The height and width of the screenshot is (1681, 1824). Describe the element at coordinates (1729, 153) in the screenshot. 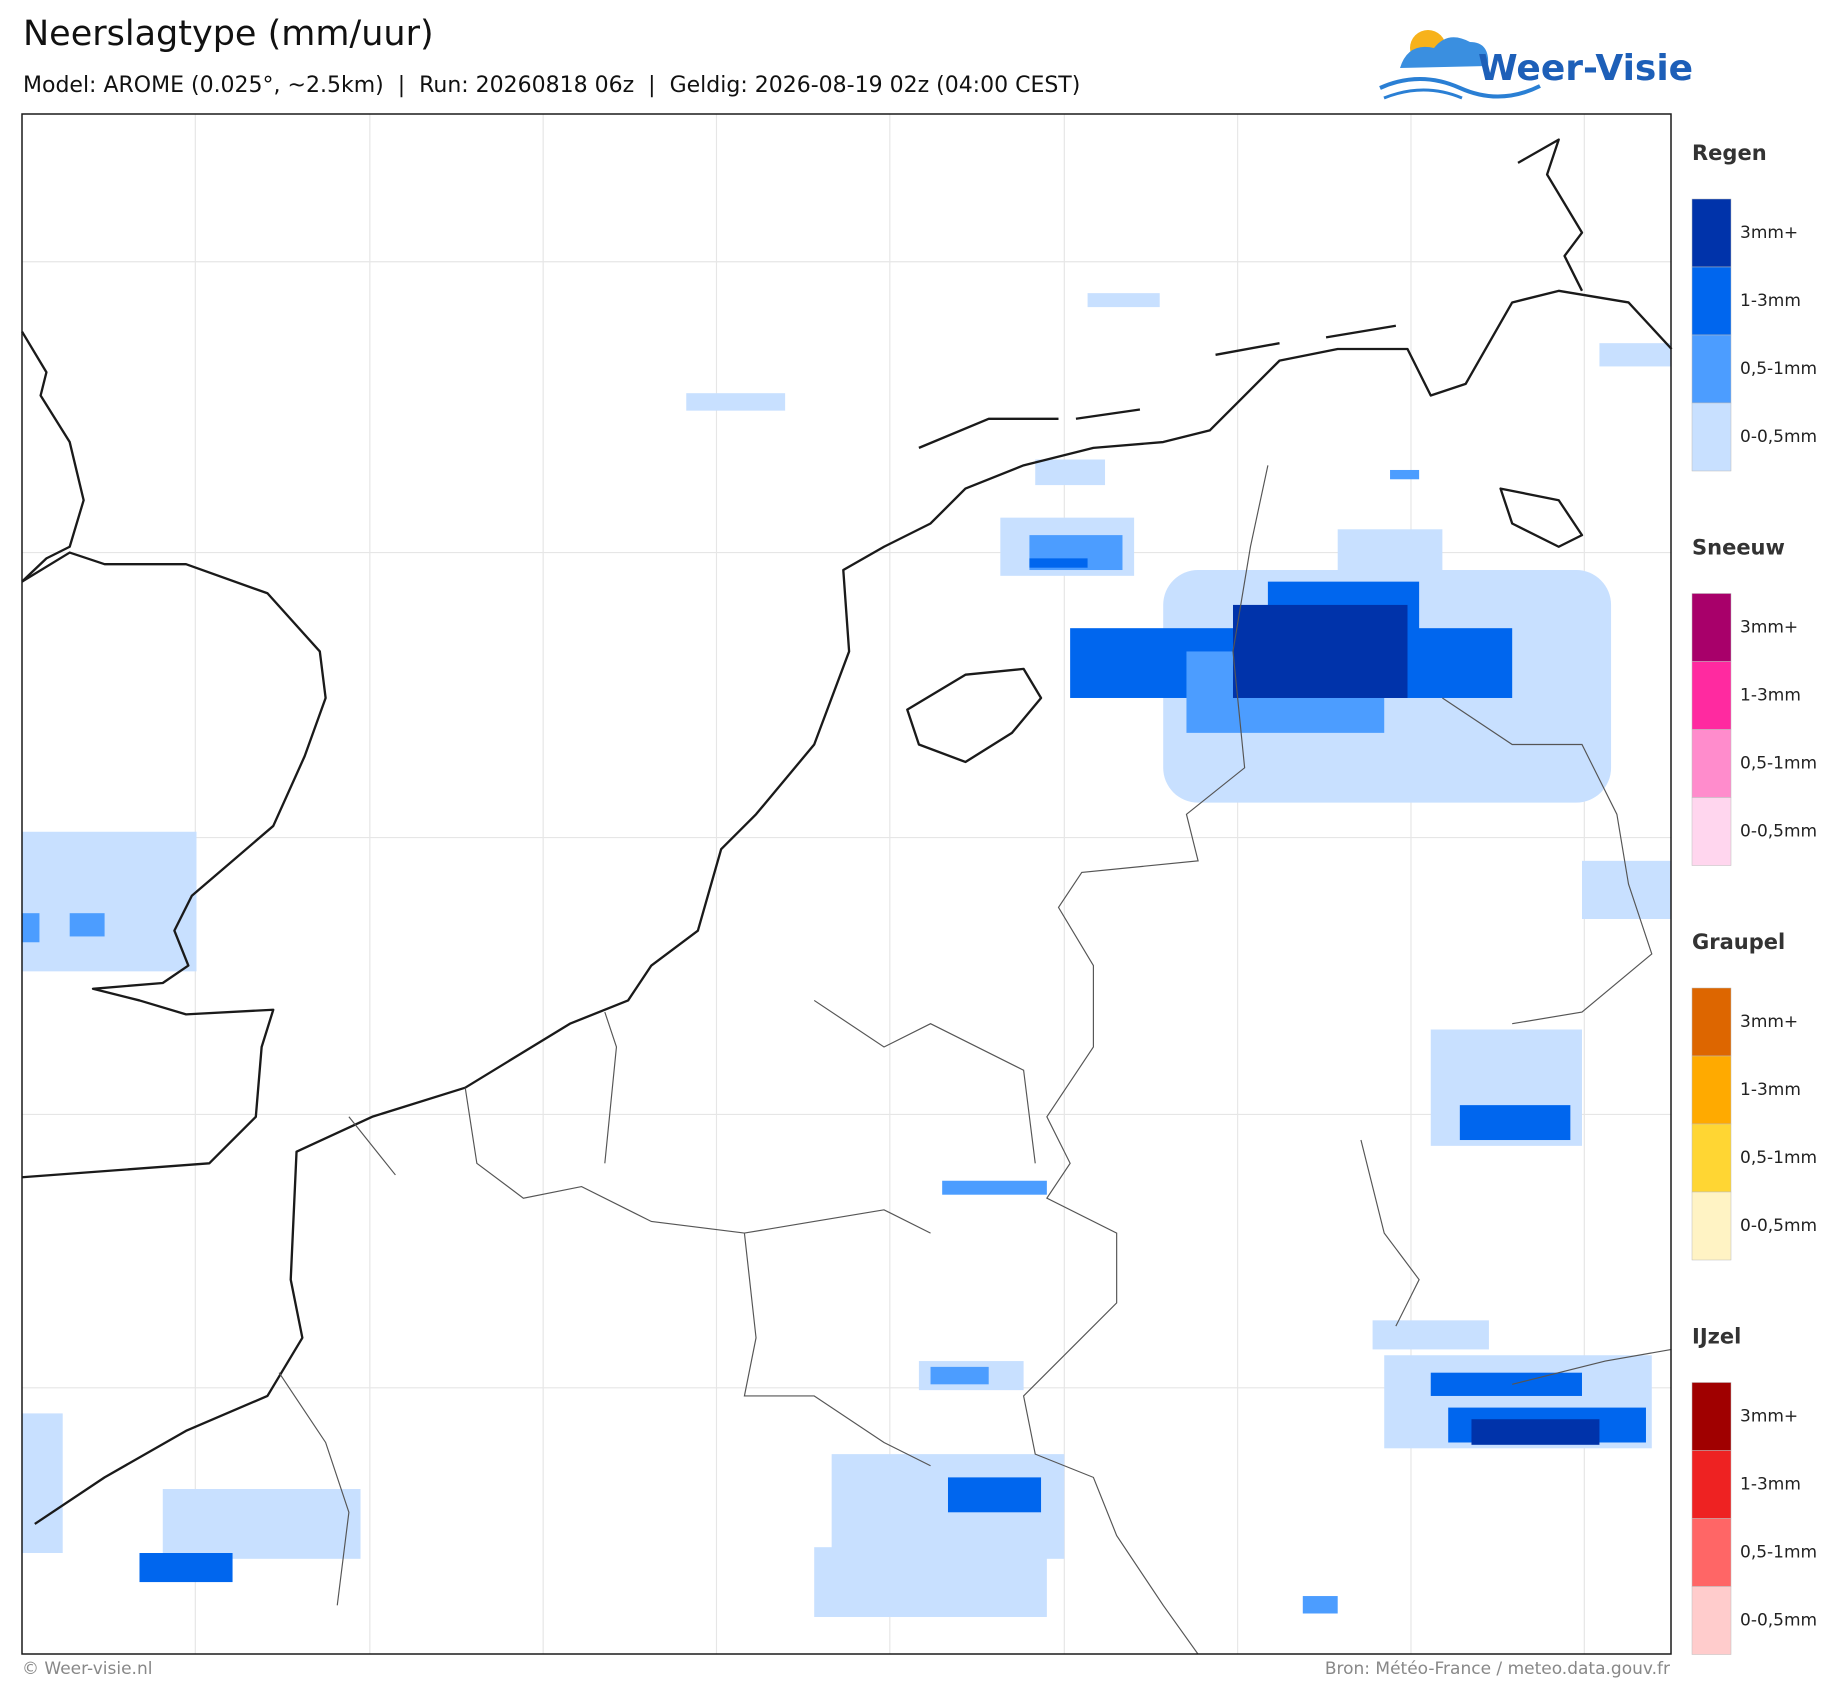

I see `legend-title: Regen` at that location.